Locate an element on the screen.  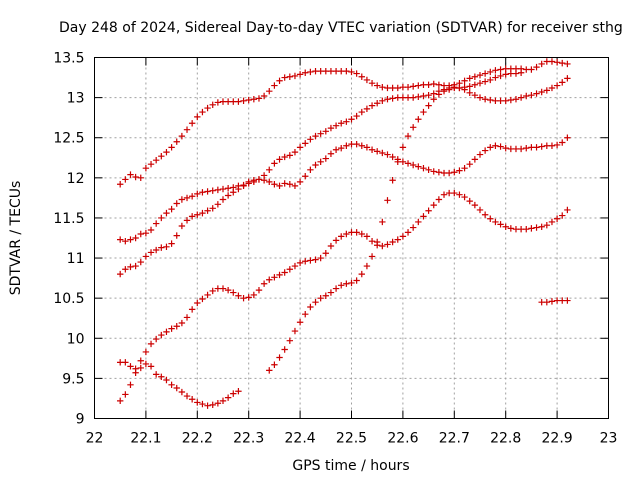
x-axis-title: GPS time / hours is located at coordinates (350, 466).